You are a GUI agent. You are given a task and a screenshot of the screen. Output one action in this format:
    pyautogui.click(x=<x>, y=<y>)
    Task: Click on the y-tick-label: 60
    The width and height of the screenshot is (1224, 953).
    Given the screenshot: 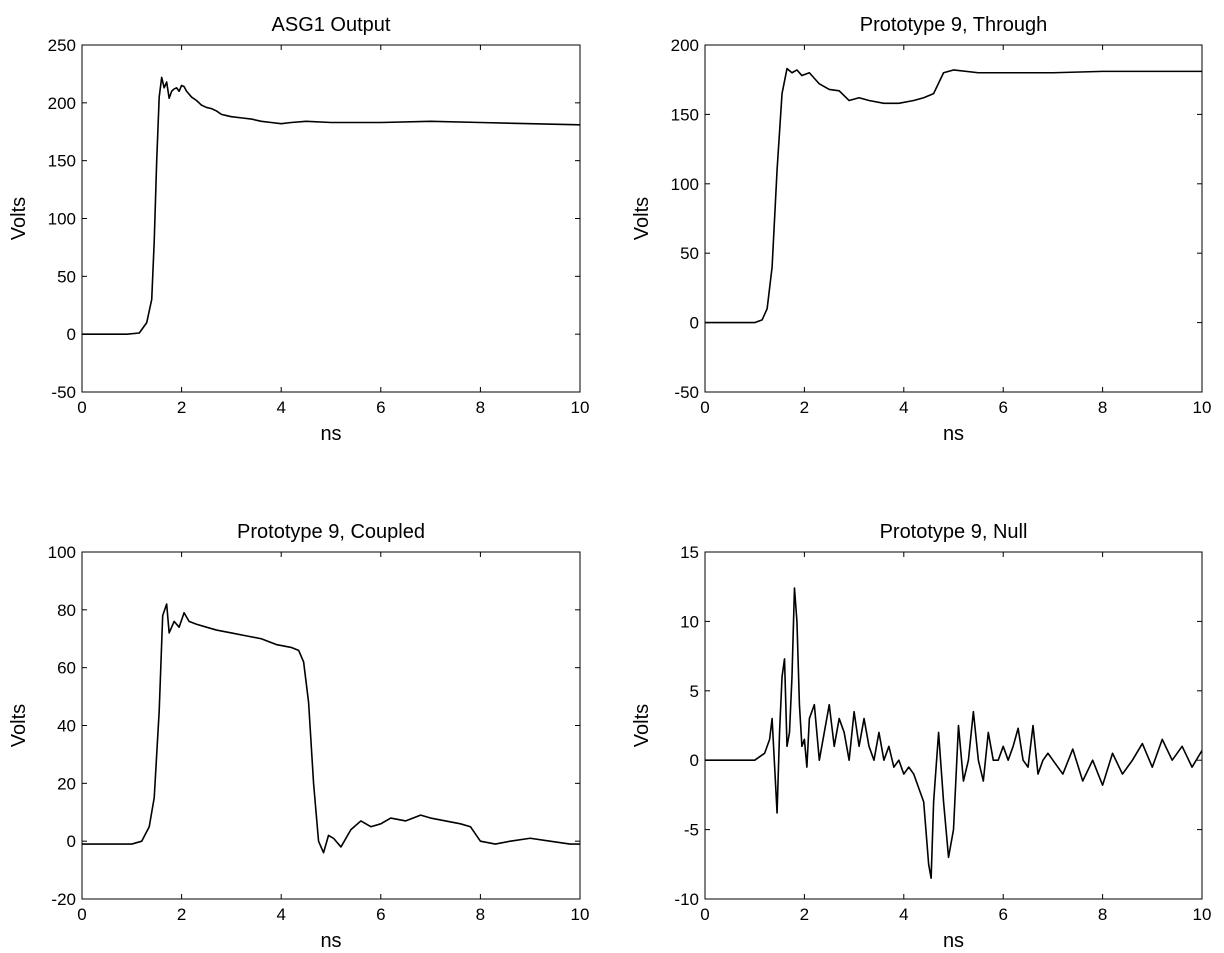 What is the action you would take?
    pyautogui.click(x=66, y=668)
    